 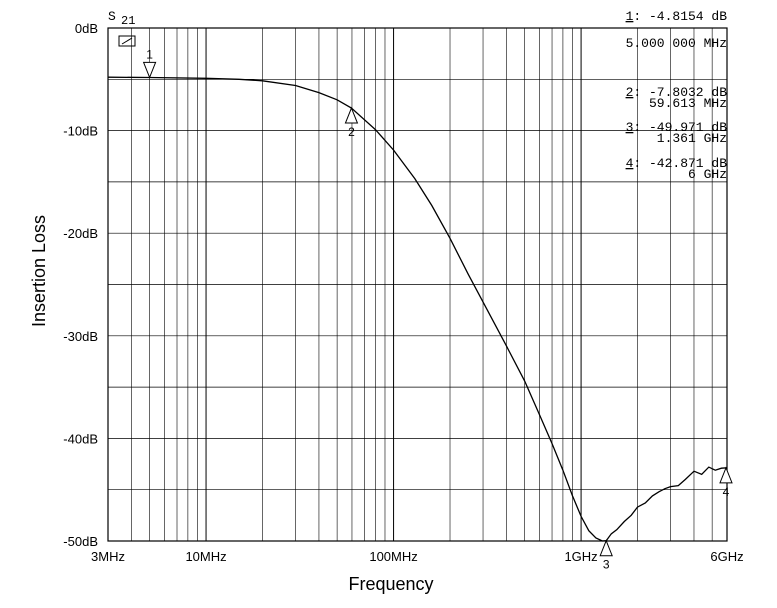 I want to click on marker-readout-frequency: 1.361 GHz, so click(x=692, y=138).